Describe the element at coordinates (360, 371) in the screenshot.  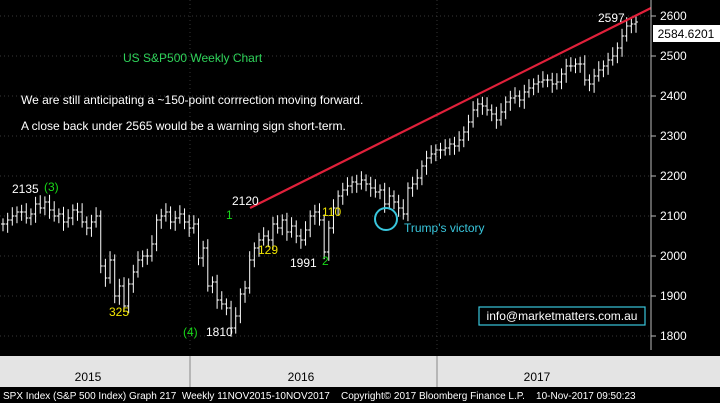
I see `x-axis-bar` at that location.